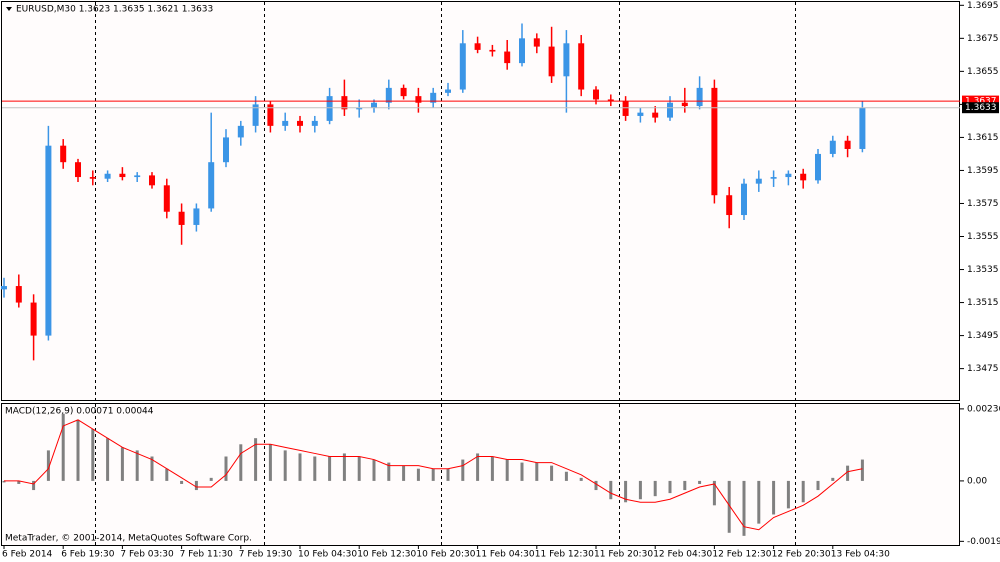 The height and width of the screenshot is (562, 1000). Describe the element at coordinates (327, 555) in the screenshot. I see `x-tick-label: 10 Feb 04:30` at that location.